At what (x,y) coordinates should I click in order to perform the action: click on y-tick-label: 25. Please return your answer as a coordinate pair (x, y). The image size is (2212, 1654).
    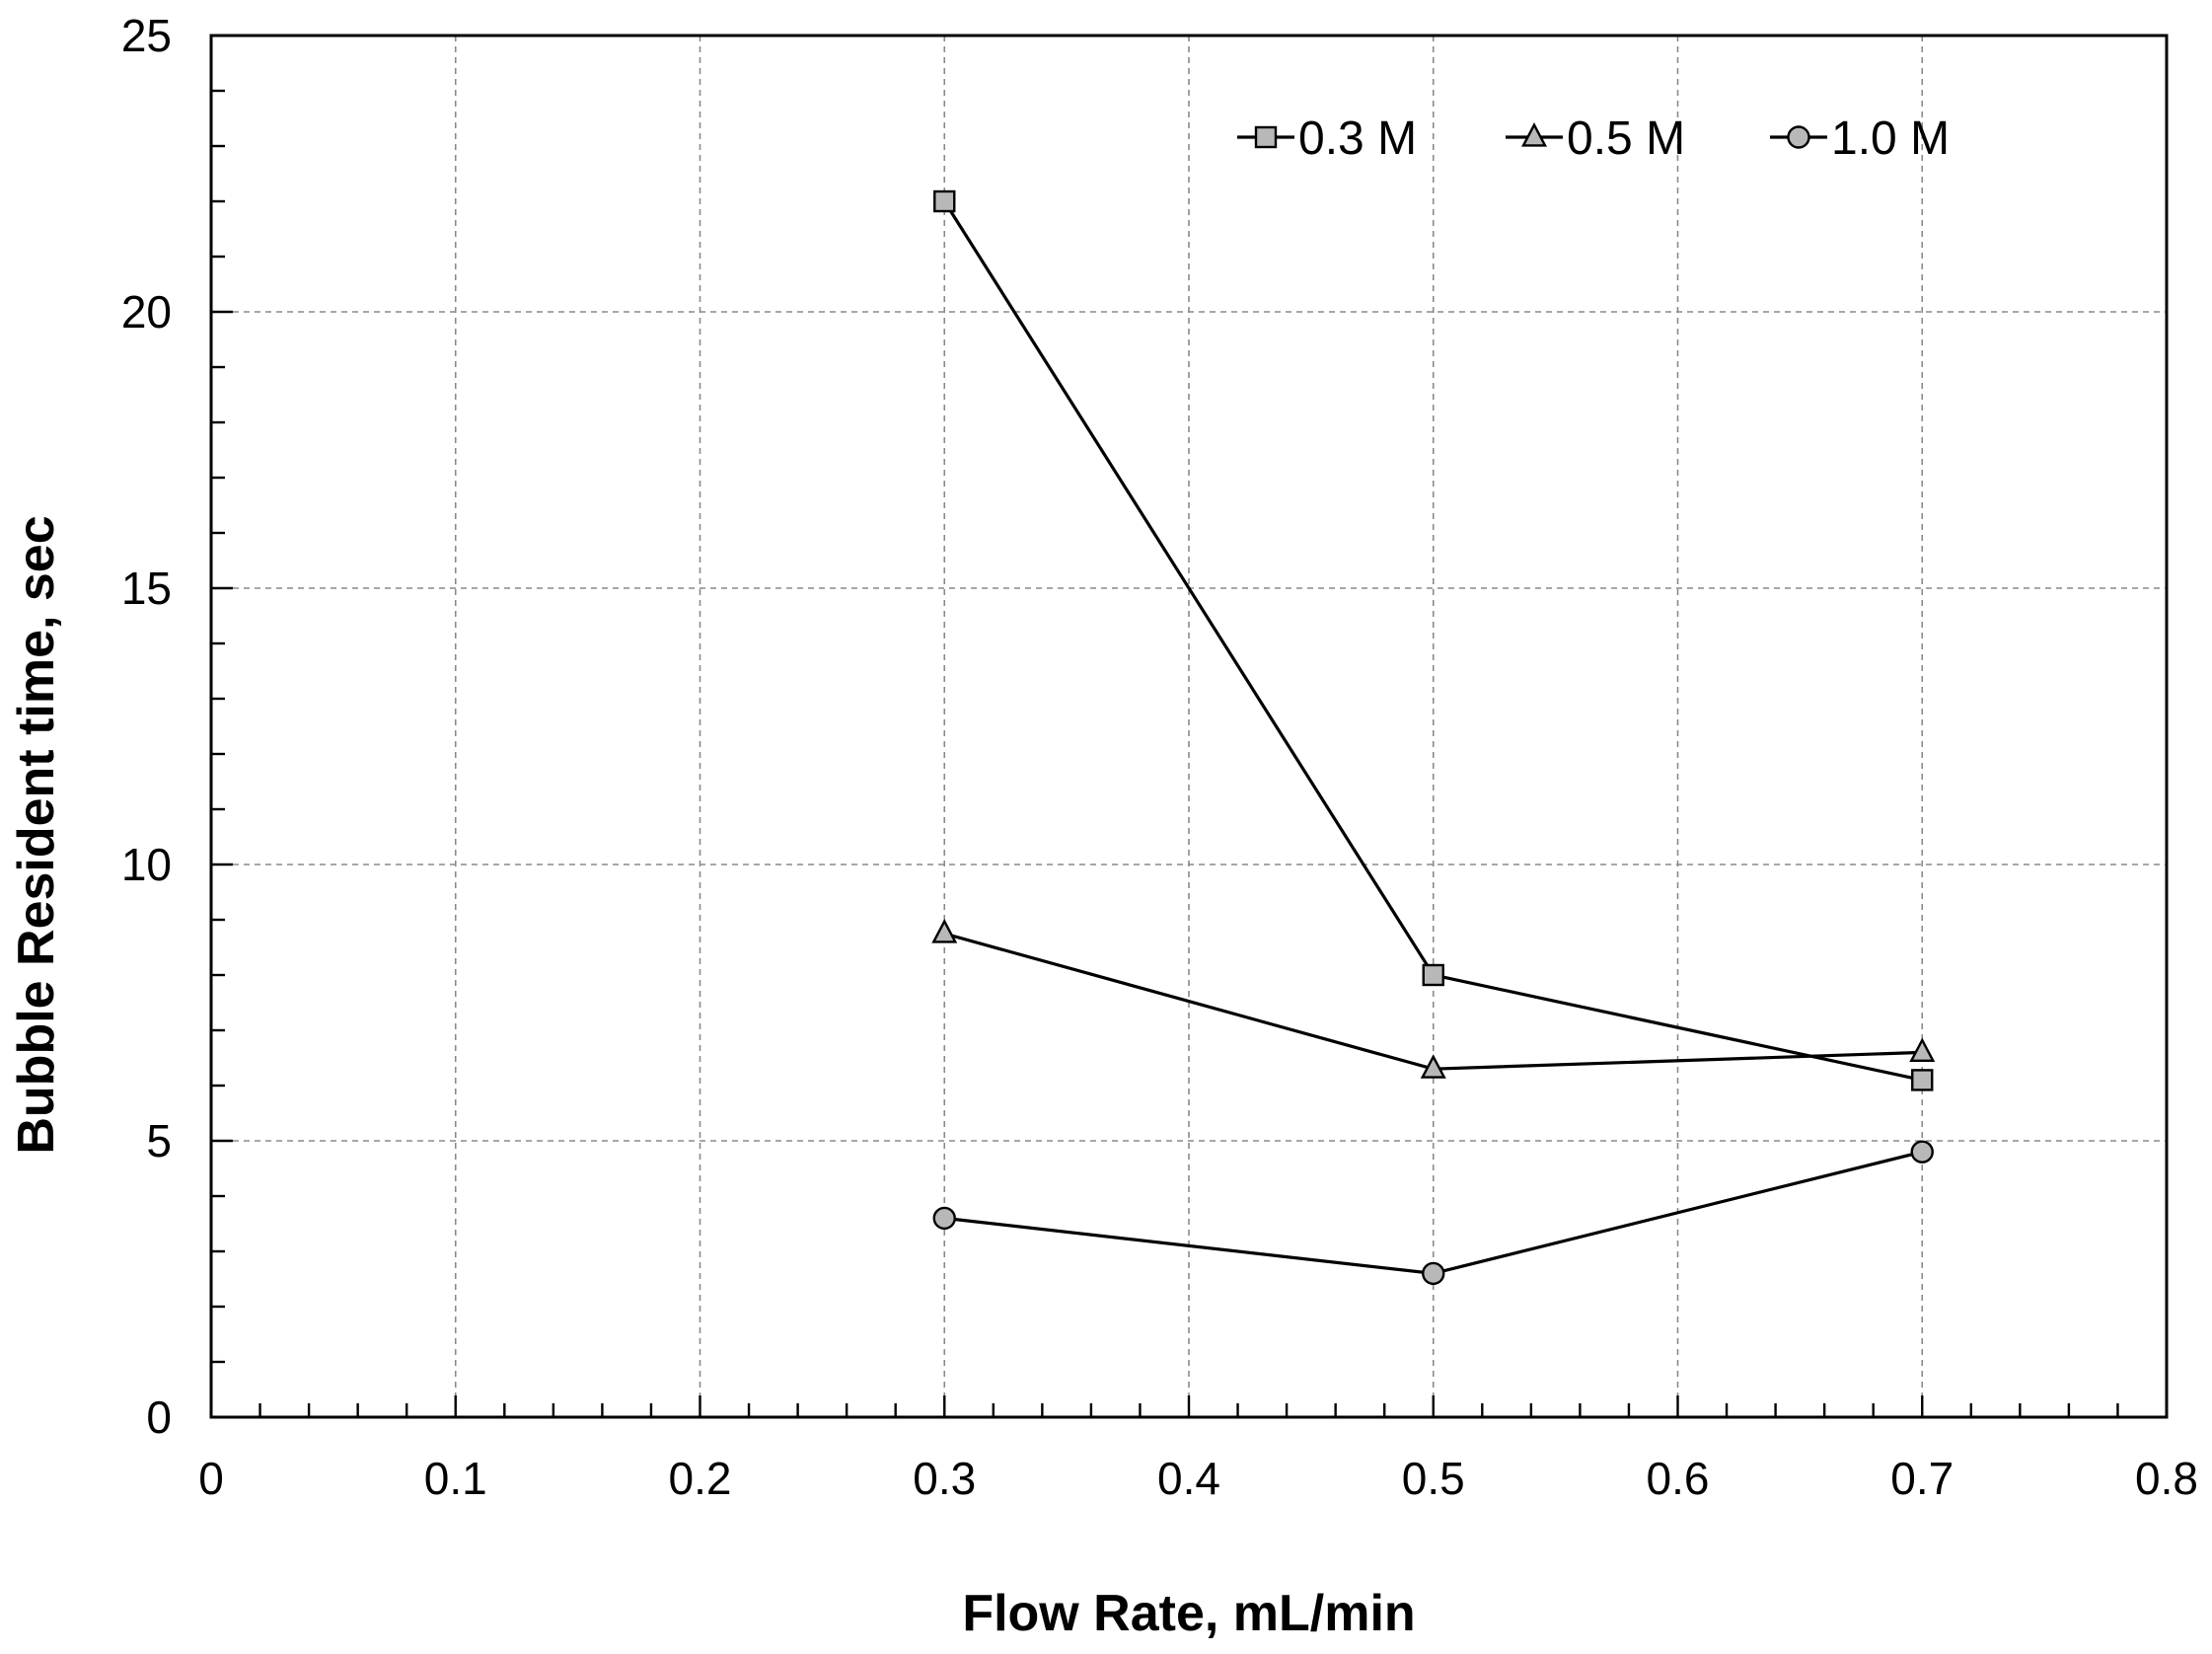
    Looking at the image, I should click on (146, 35).